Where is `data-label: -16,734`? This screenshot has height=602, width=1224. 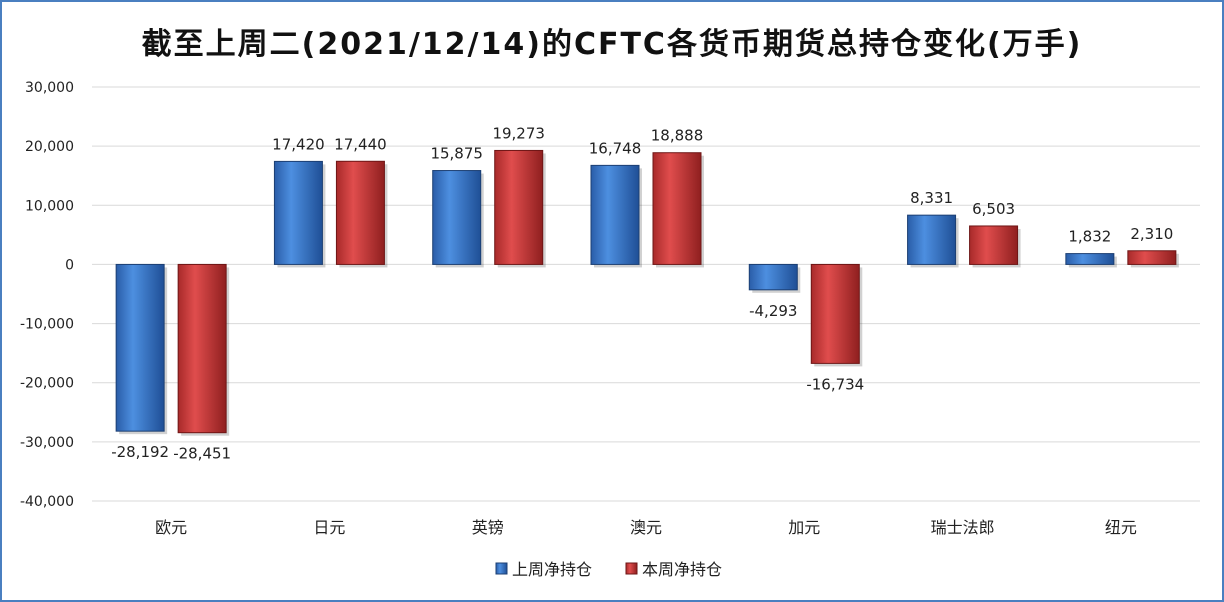 data-label: -16,734 is located at coordinates (835, 384).